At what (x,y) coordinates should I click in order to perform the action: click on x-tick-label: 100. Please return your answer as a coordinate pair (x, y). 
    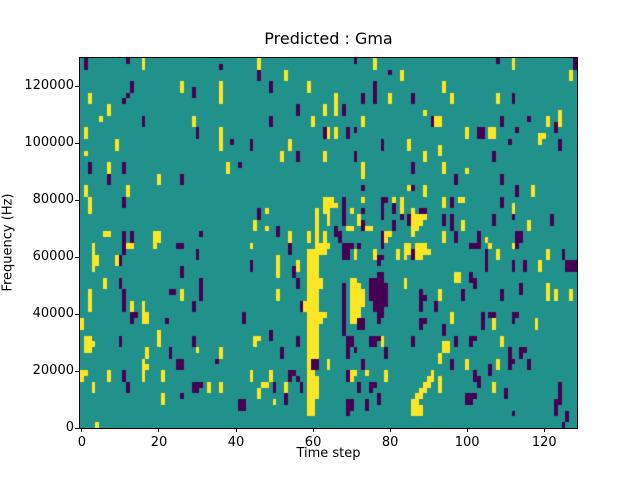
    Looking at the image, I should click on (467, 442).